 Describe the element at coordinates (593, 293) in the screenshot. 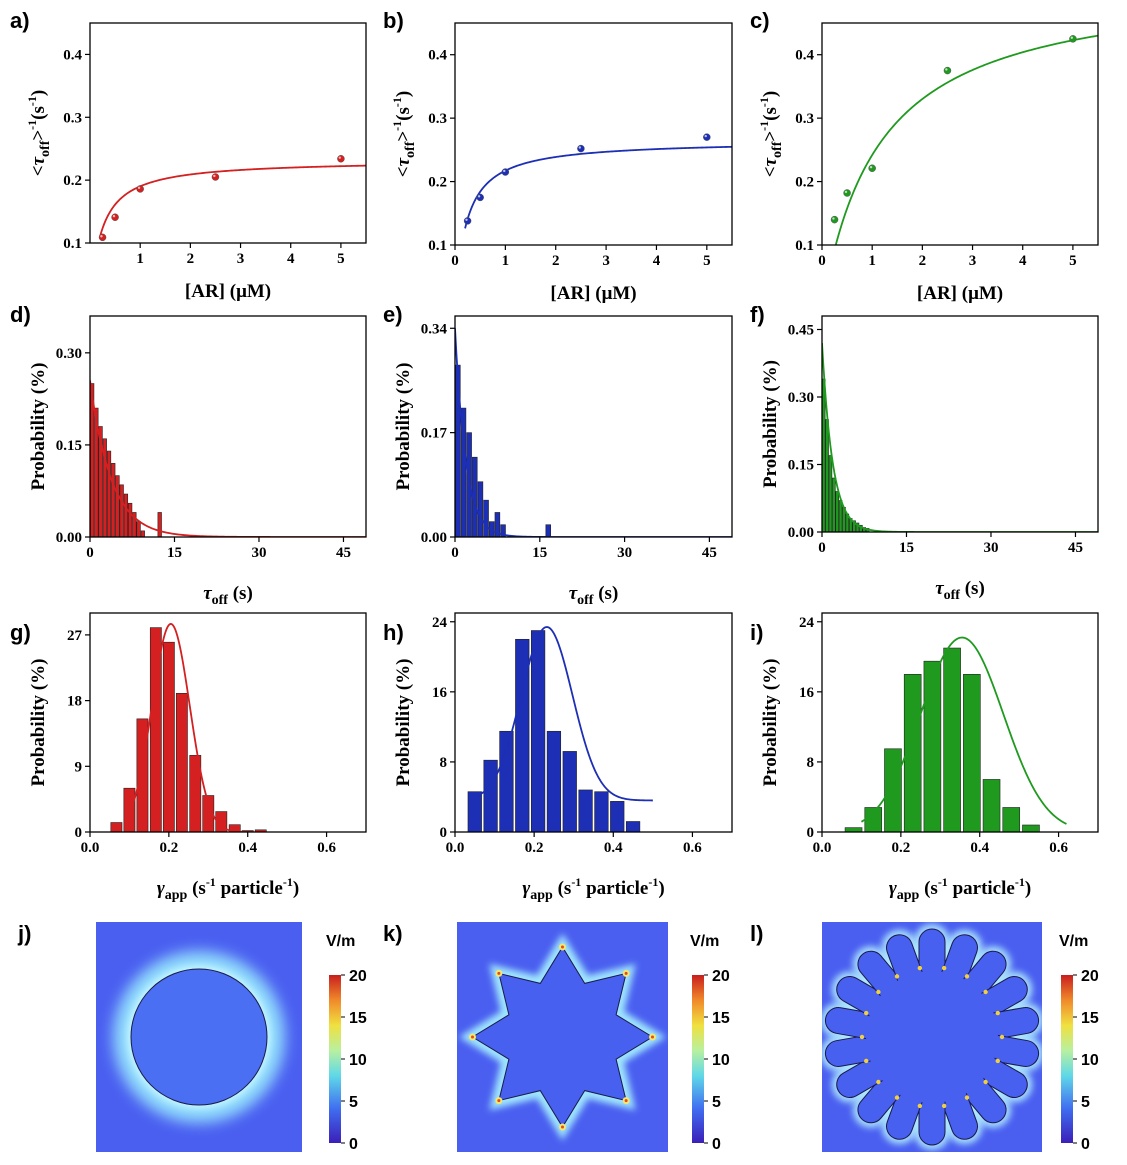

I see `xlabel-b: [AR] (μM)` at that location.